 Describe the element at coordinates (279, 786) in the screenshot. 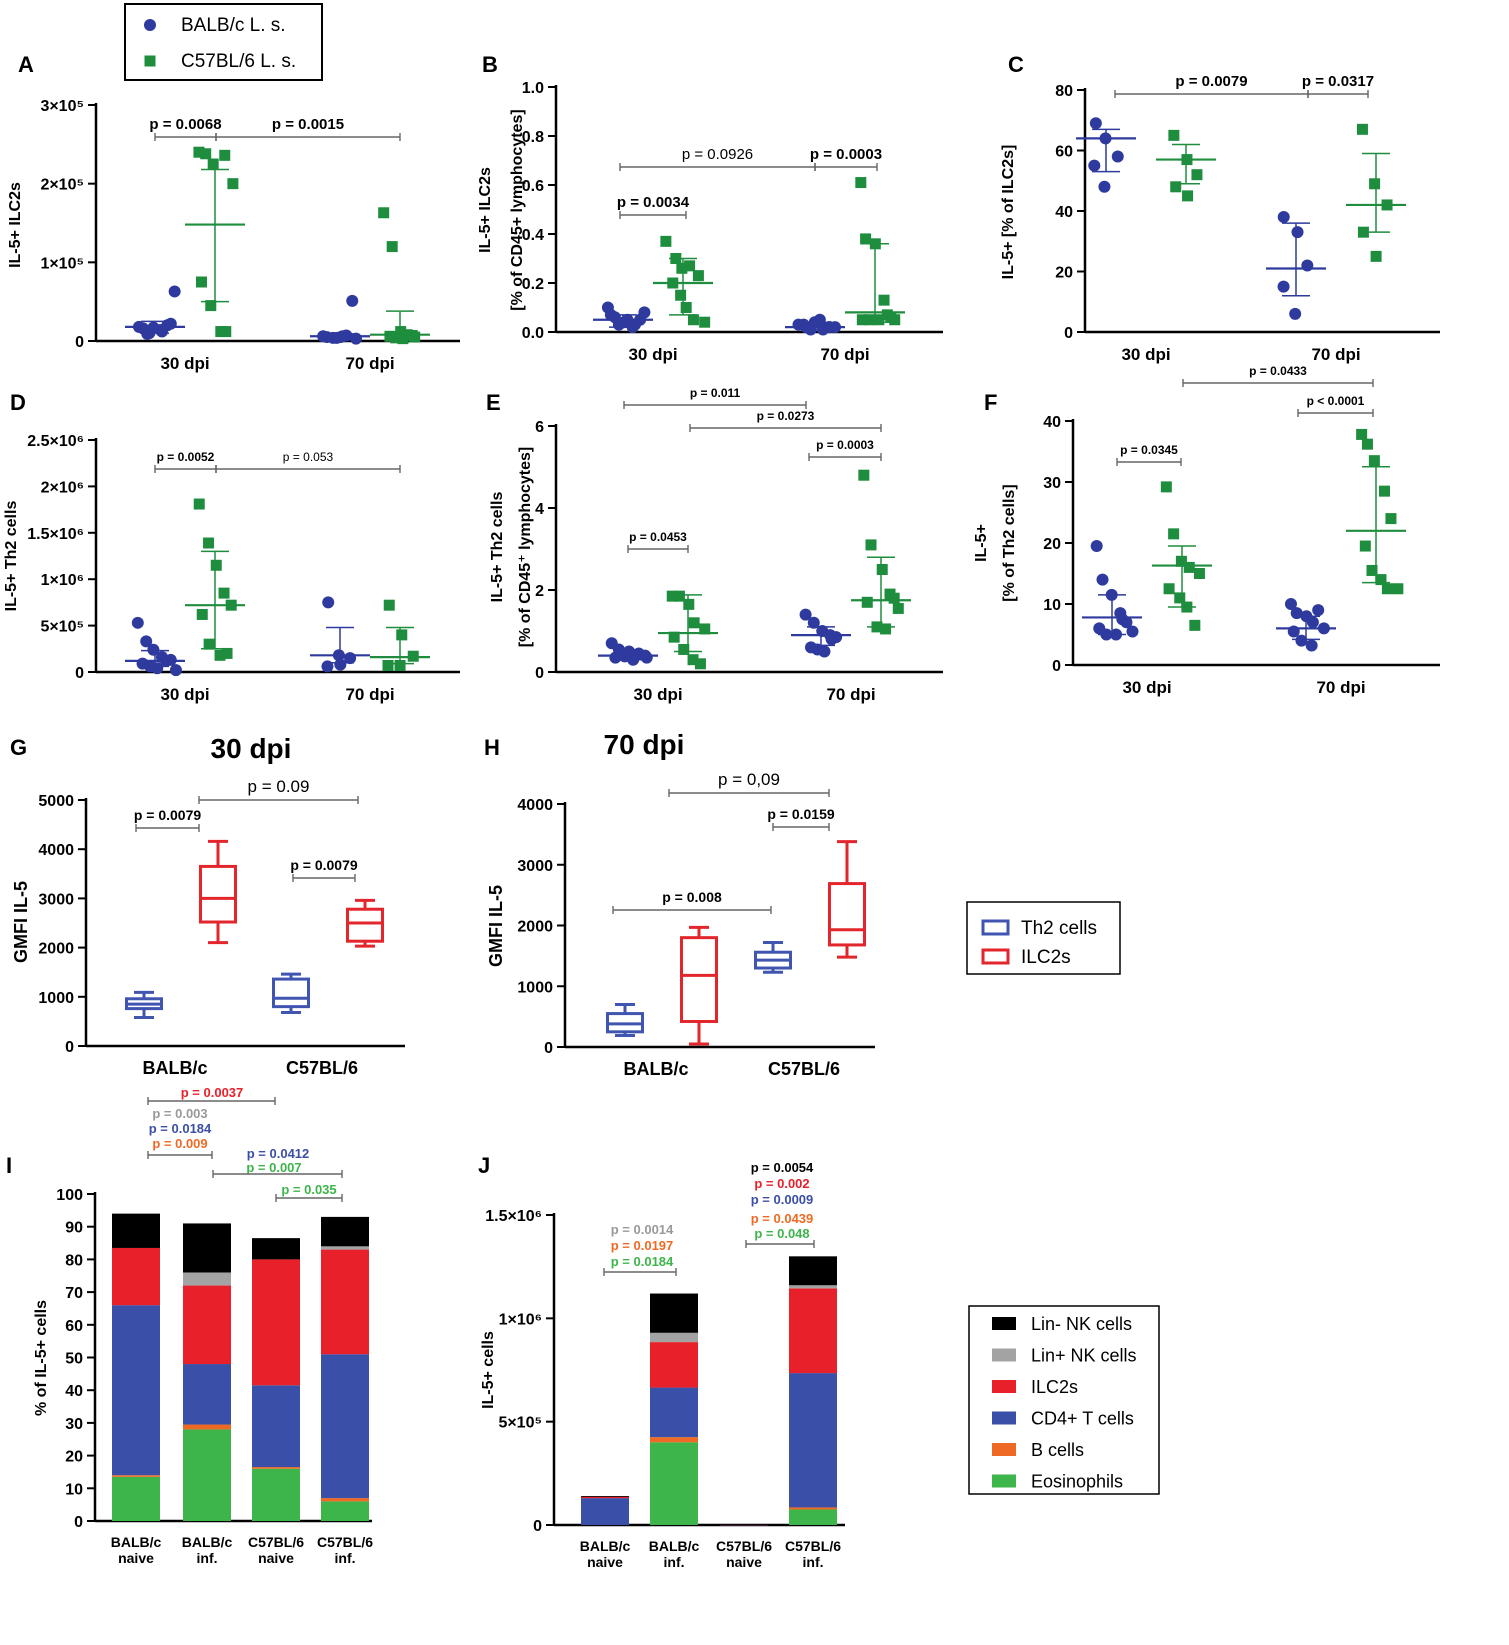

I see `p-value-label: p = 0.09` at that location.